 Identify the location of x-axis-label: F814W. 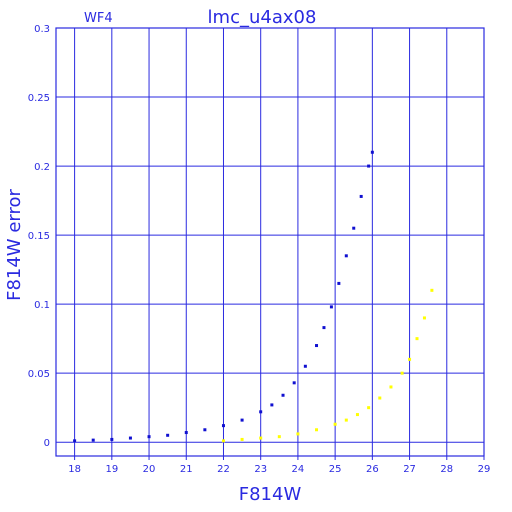
(270, 494).